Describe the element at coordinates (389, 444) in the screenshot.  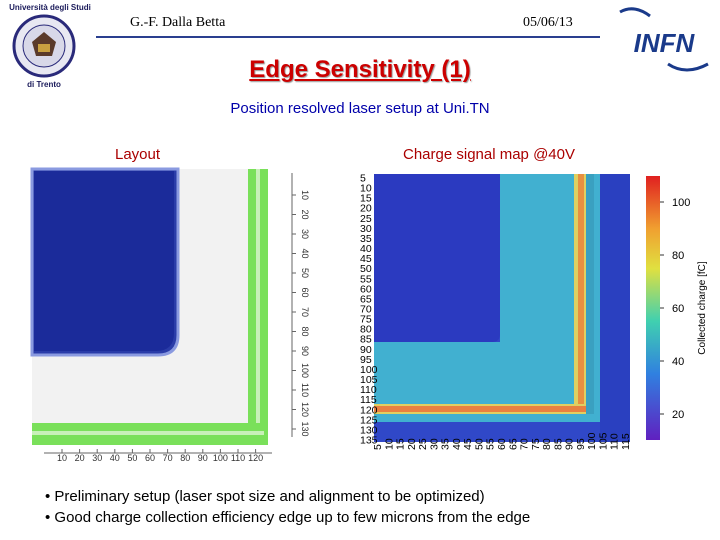
I see `map-x-tick: 10` at that location.